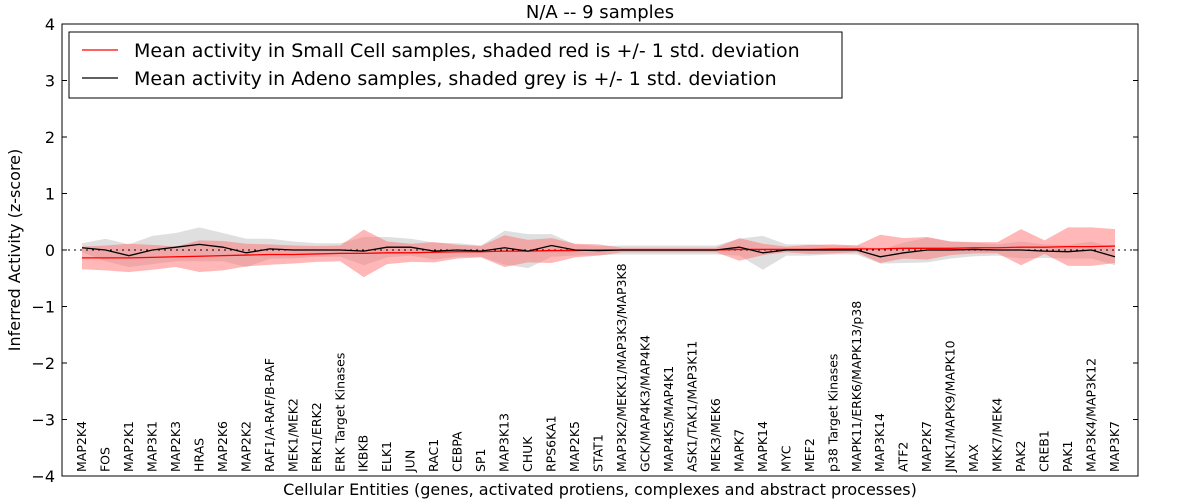  What do you see at coordinates (433, 455) in the screenshot?
I see `category-label: RAC1` at bounding box center [433, 455].